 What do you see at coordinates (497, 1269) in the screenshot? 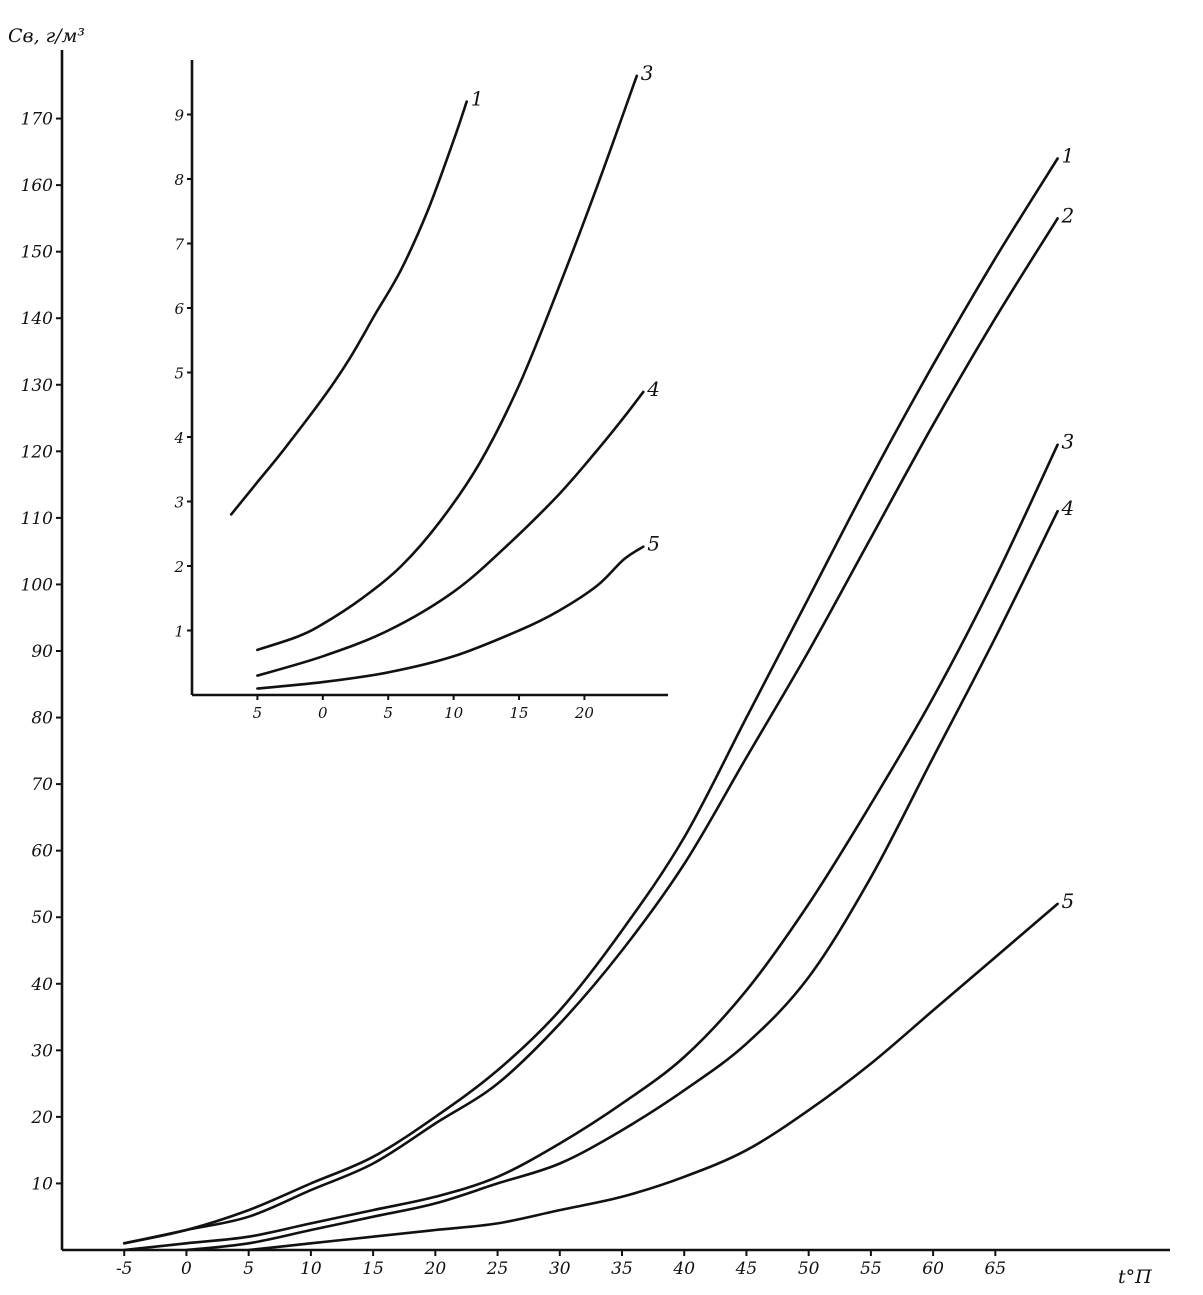
I see `main-x-tick-label: 25` at bounding box center [497, 1269].